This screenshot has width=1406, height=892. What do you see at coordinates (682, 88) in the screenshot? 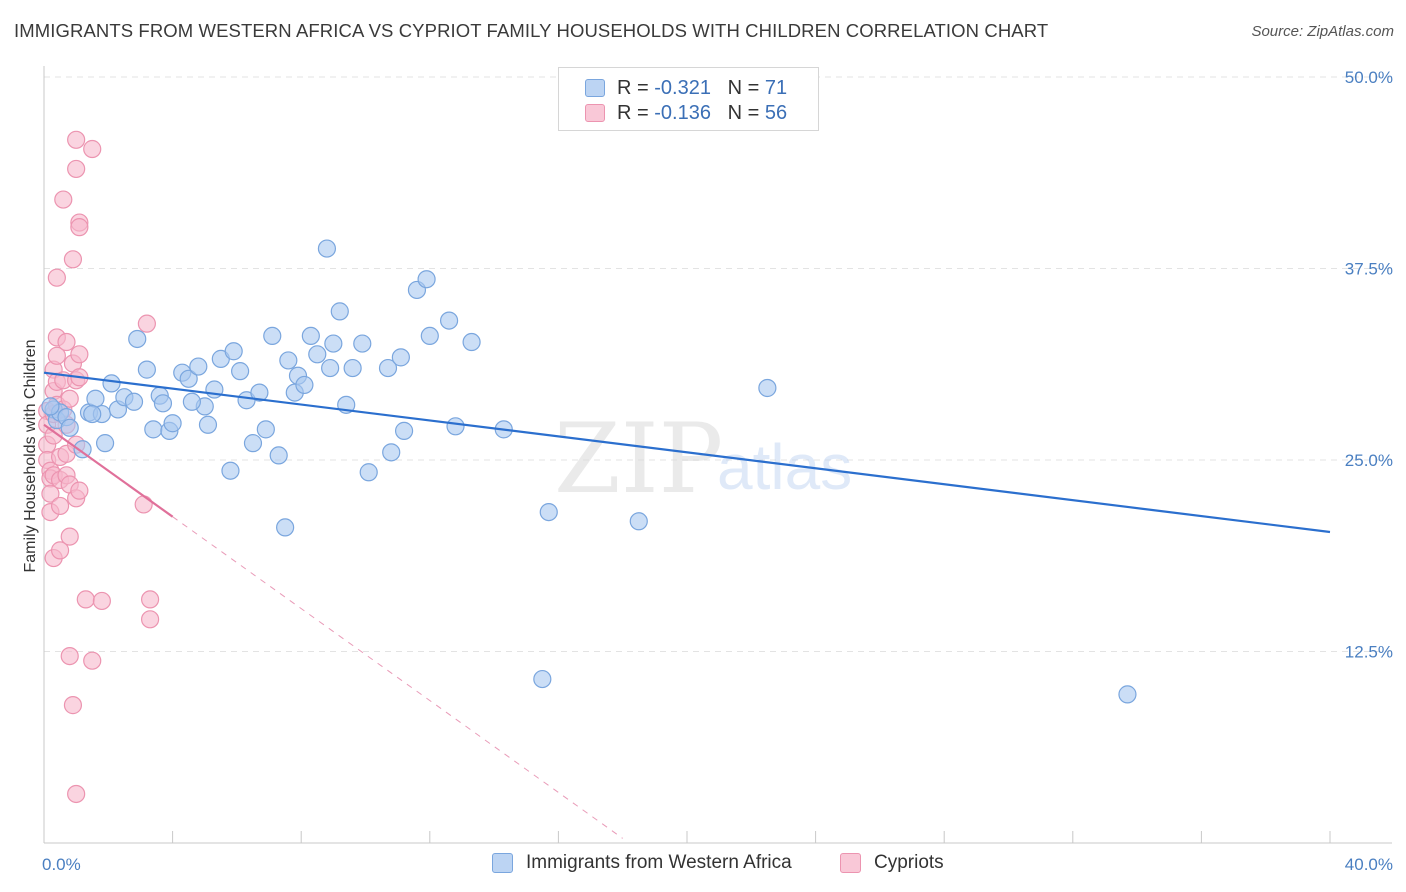
I see `legend-r-value-blue: -0.321` at bounding box center [682, 88].